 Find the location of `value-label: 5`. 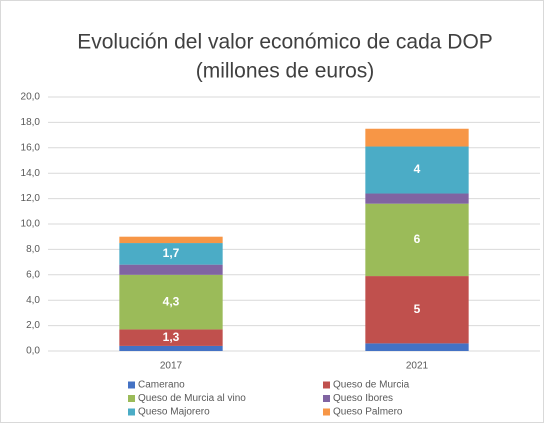

value-label: 5 is located at coordinates (417, 309).